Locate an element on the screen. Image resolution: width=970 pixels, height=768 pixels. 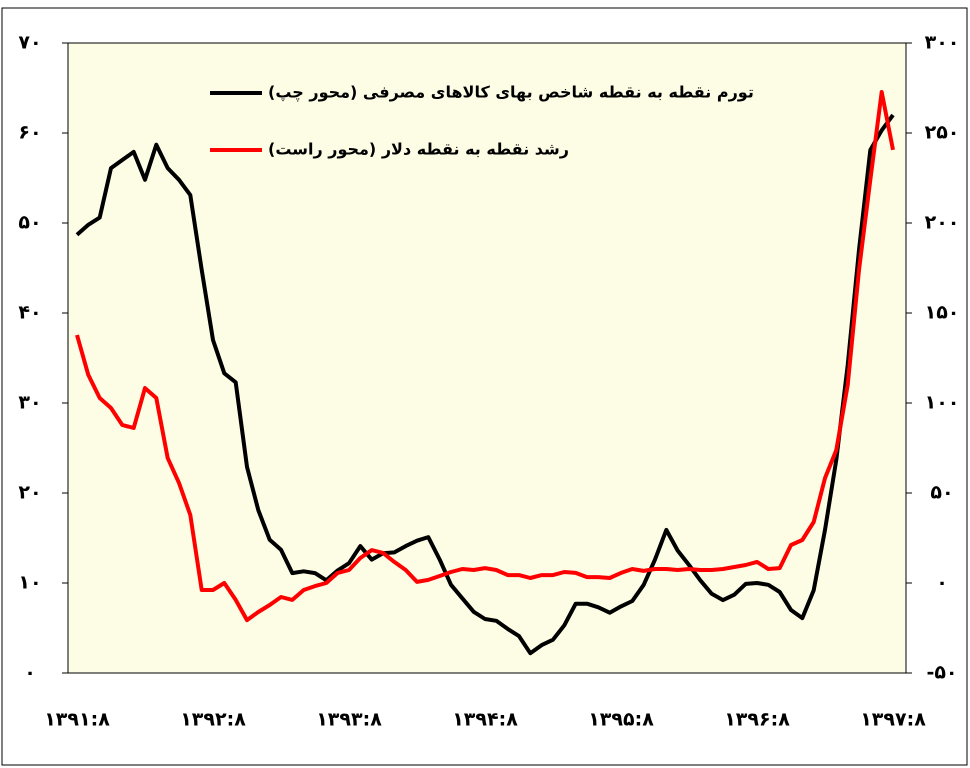
y2-tick-label: ۲۵۰ is located at coordinates (942, 133).